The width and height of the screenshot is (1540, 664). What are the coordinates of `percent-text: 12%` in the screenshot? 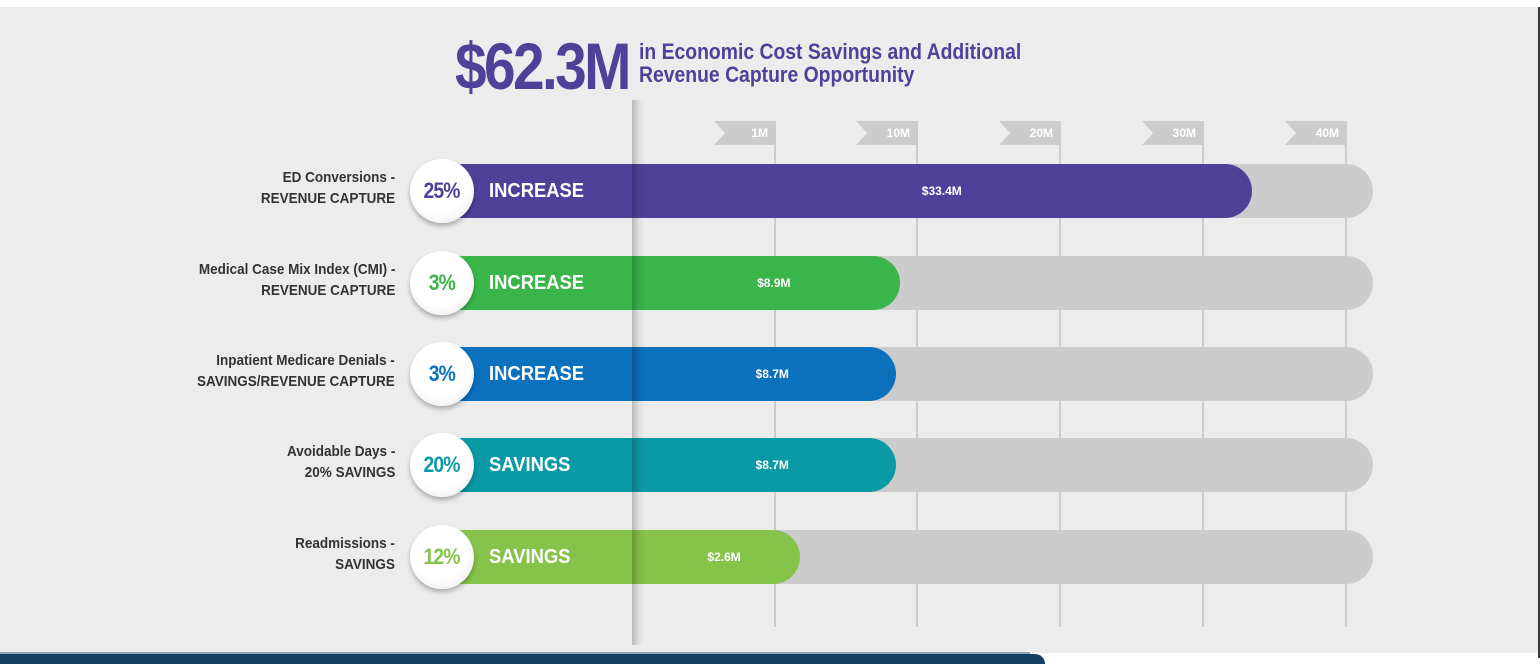 It's located at (442, 556).